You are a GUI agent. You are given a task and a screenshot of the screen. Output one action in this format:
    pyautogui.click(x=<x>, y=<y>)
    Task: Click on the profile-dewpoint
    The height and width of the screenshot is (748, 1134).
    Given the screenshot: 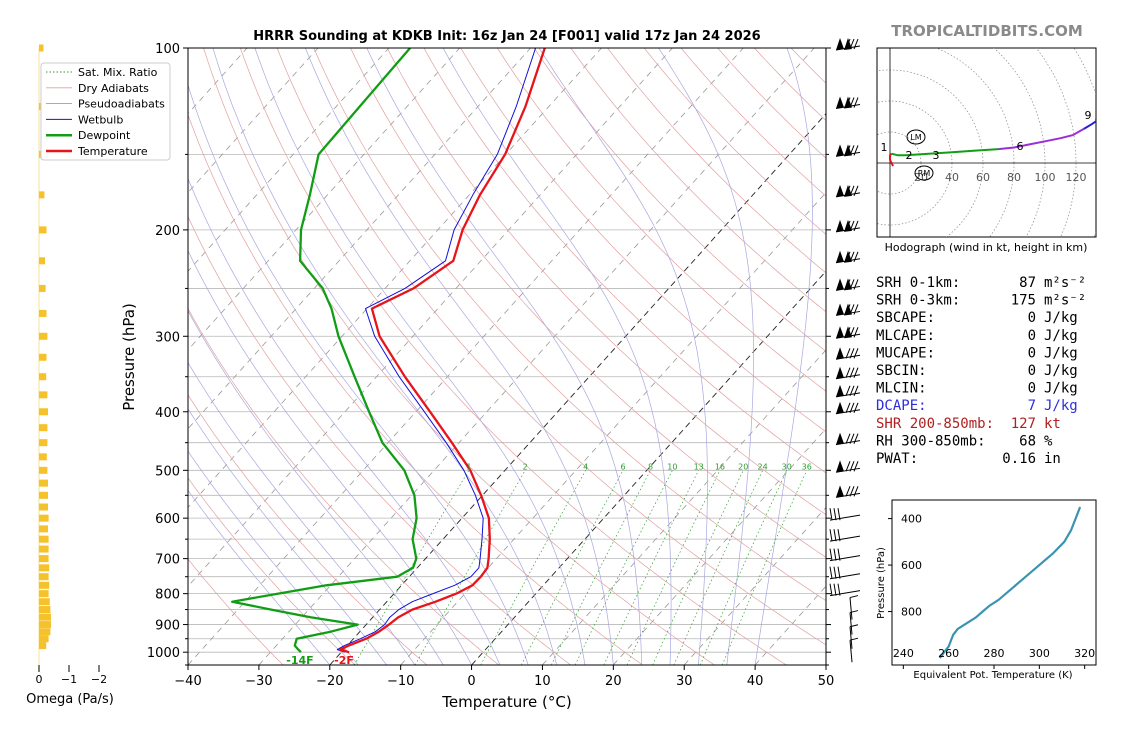 What is the action you would take?
    pyautogui.click(x=324, y=351)
    